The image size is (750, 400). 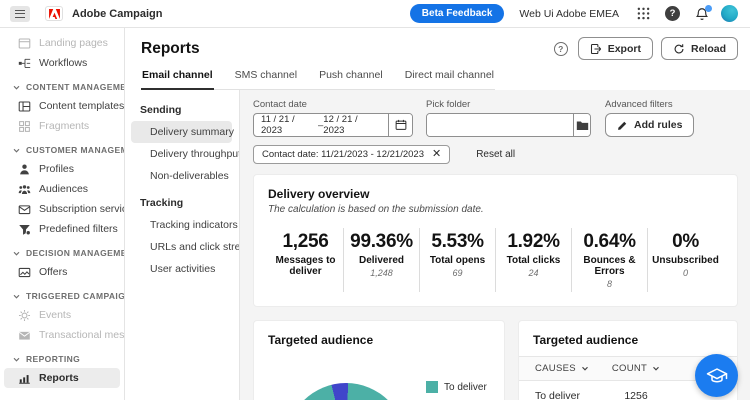 I want to click on help-icon: ?, so click(x=672, y=13).